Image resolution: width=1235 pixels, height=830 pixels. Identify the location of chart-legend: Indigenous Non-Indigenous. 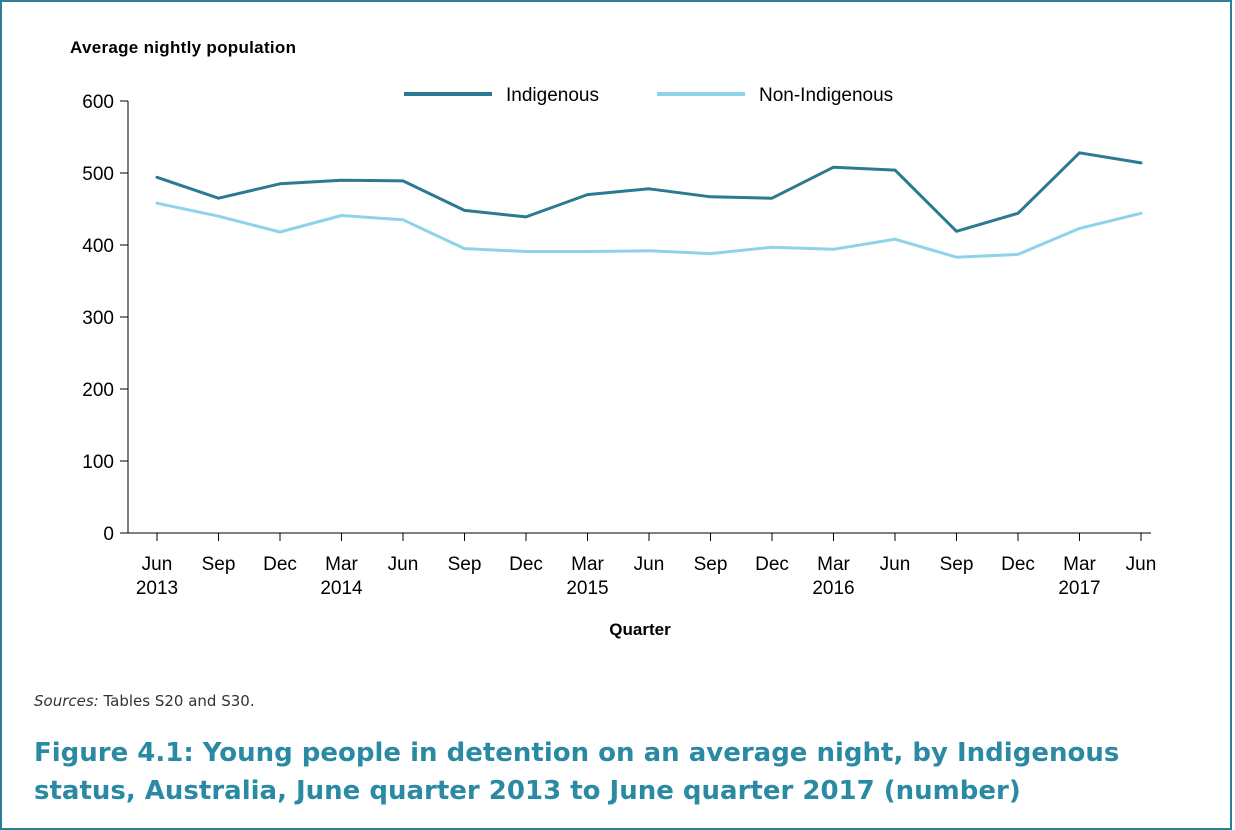
(648, 95).